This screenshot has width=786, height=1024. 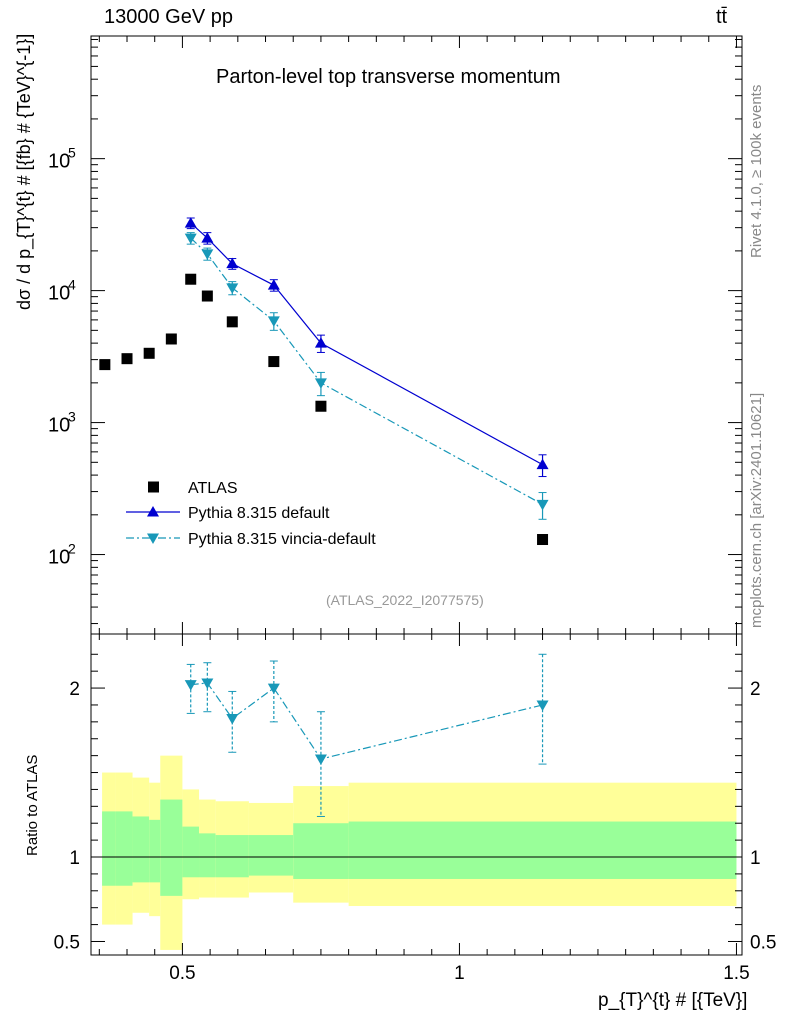 What do you see at coordinates (756, 171) in the screenshot?
I see `rivet-version-label: Rivet 4.1.0, ≥ 100k events` at bounding box center [756, 171].